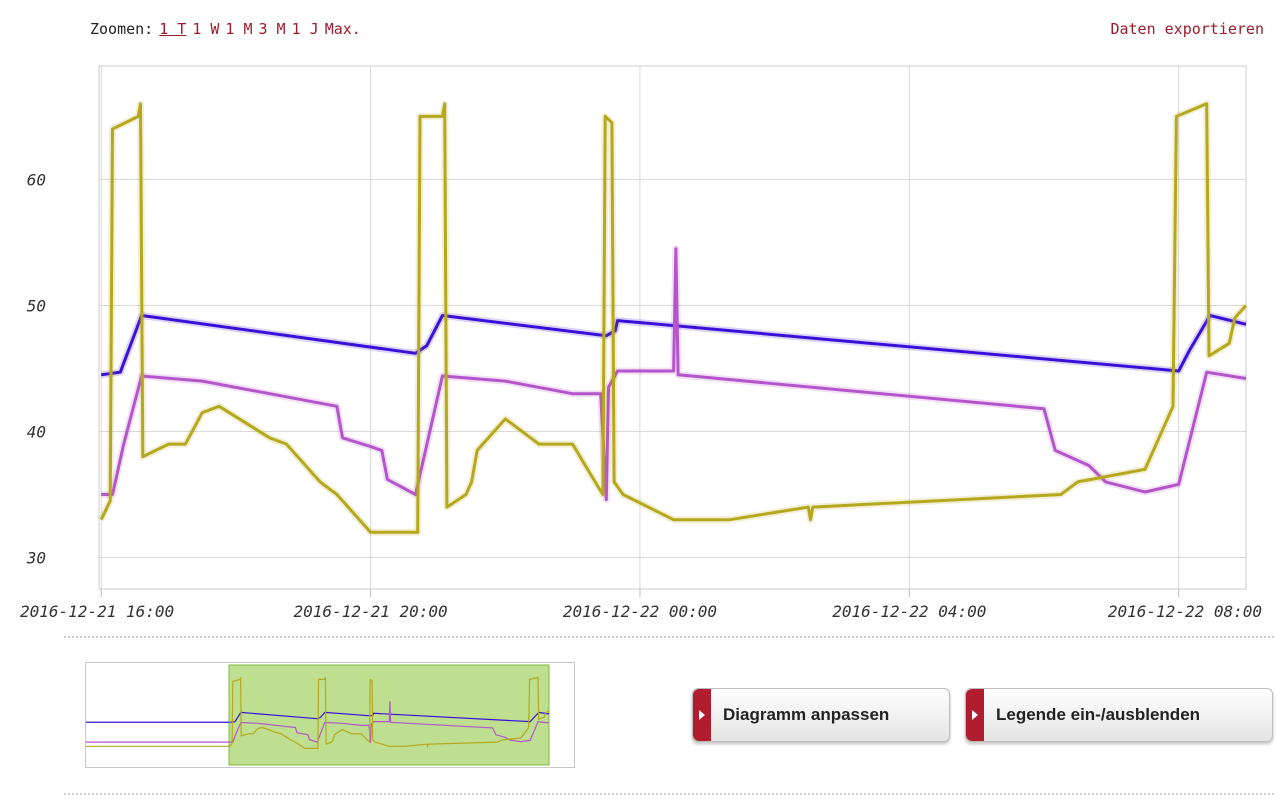 Image resolution: width=1280 pixels, height=802 pixels. What do you see at coordinates (272, 29) in the screenshot?
I see `zoom-3-months: 3 M` at bounding box center [272, 29].